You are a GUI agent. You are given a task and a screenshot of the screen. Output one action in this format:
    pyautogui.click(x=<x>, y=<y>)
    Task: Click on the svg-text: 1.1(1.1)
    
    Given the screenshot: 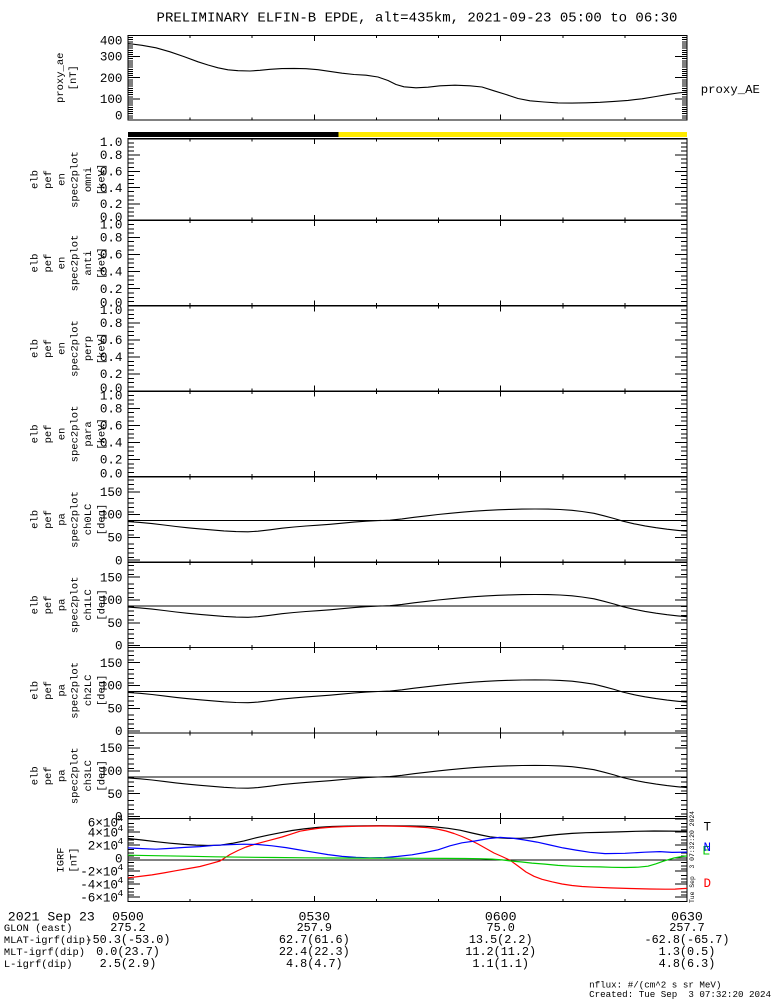 What is the action you would take?
    pyautogui.click(x=500, y=964)
    